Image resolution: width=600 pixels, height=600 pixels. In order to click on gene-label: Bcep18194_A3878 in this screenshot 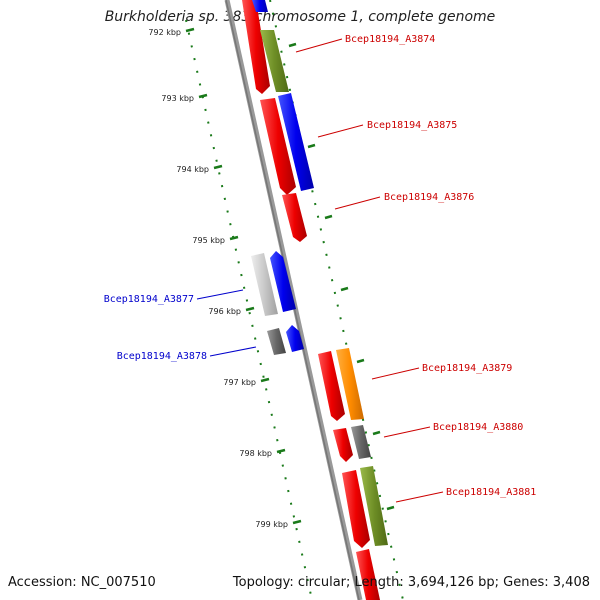, I will do `click(162, 356)`.